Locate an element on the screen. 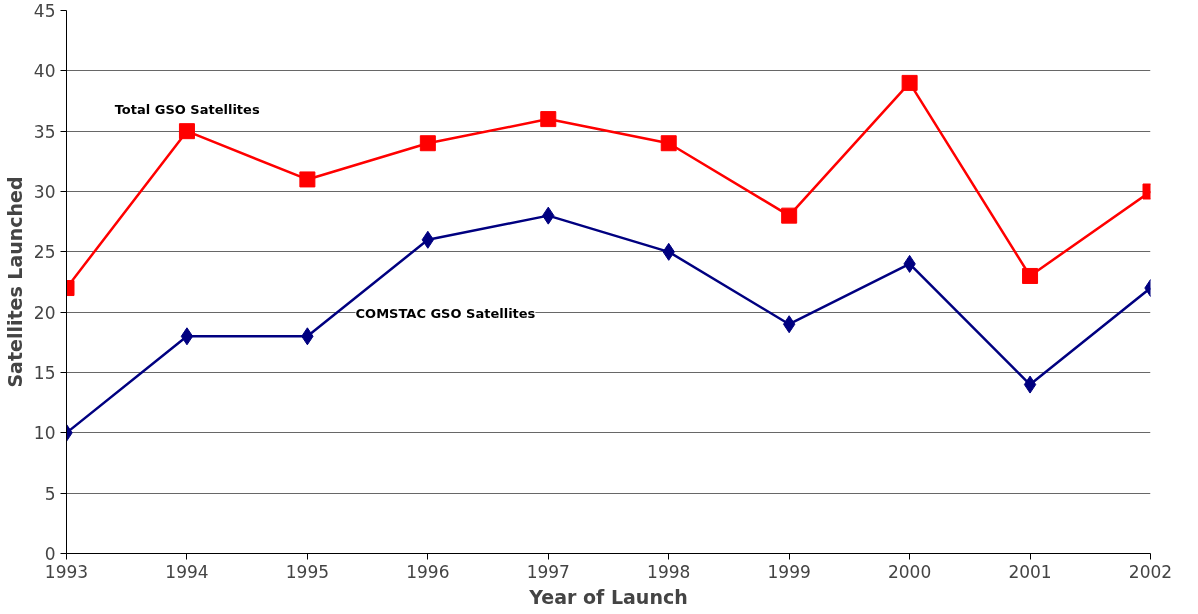  y-tick-label: 25 is located at coordinates (44, 252).